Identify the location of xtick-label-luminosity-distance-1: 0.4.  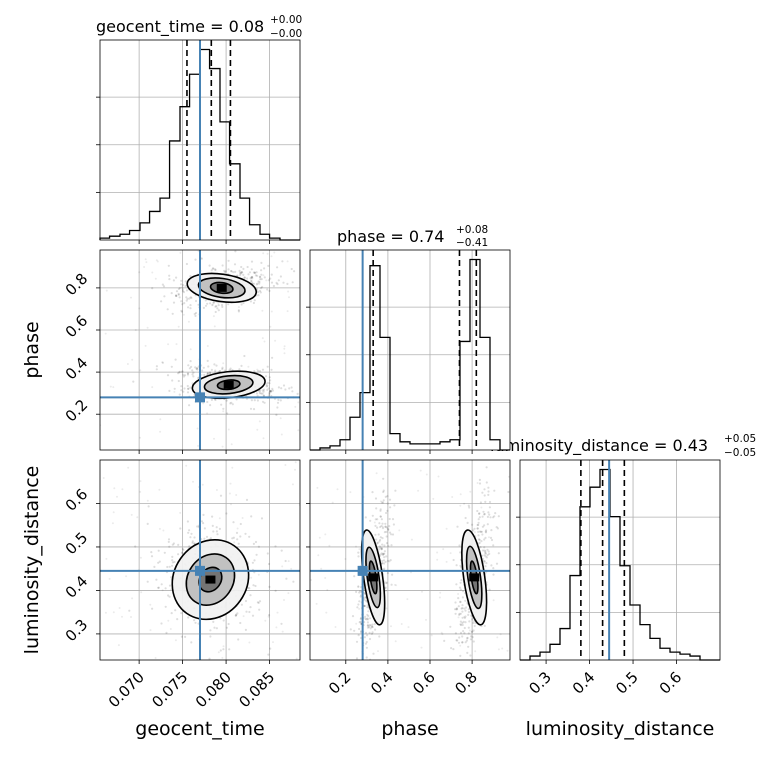
(584, 683).